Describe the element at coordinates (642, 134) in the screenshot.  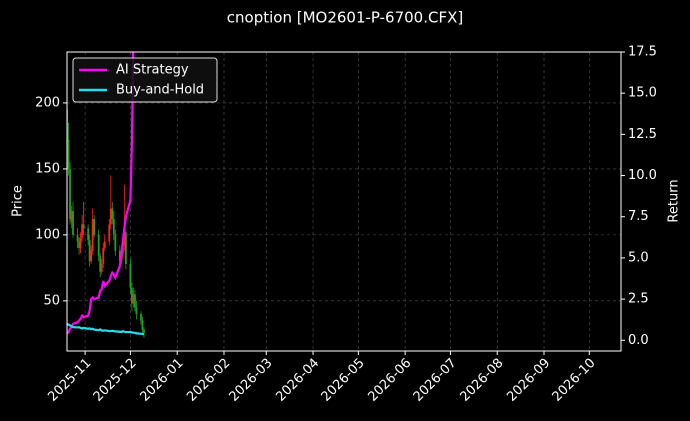
I see `y2-tick-label: 12.5` at that location.